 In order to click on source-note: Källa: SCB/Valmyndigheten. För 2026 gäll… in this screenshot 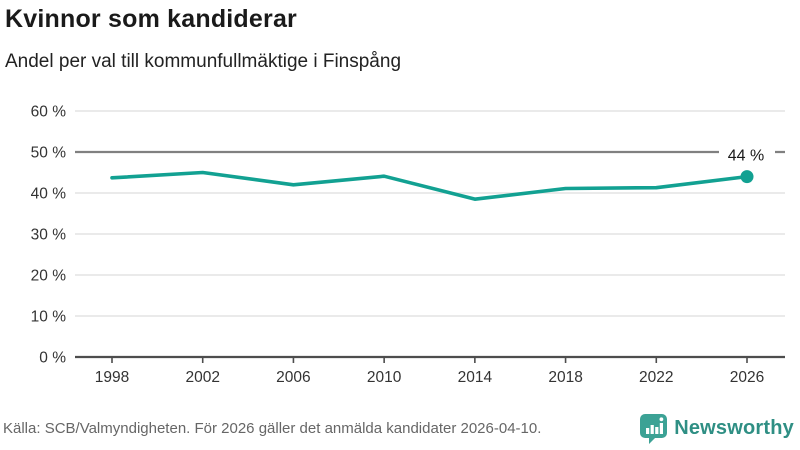, I will do `click(272, 428)`.